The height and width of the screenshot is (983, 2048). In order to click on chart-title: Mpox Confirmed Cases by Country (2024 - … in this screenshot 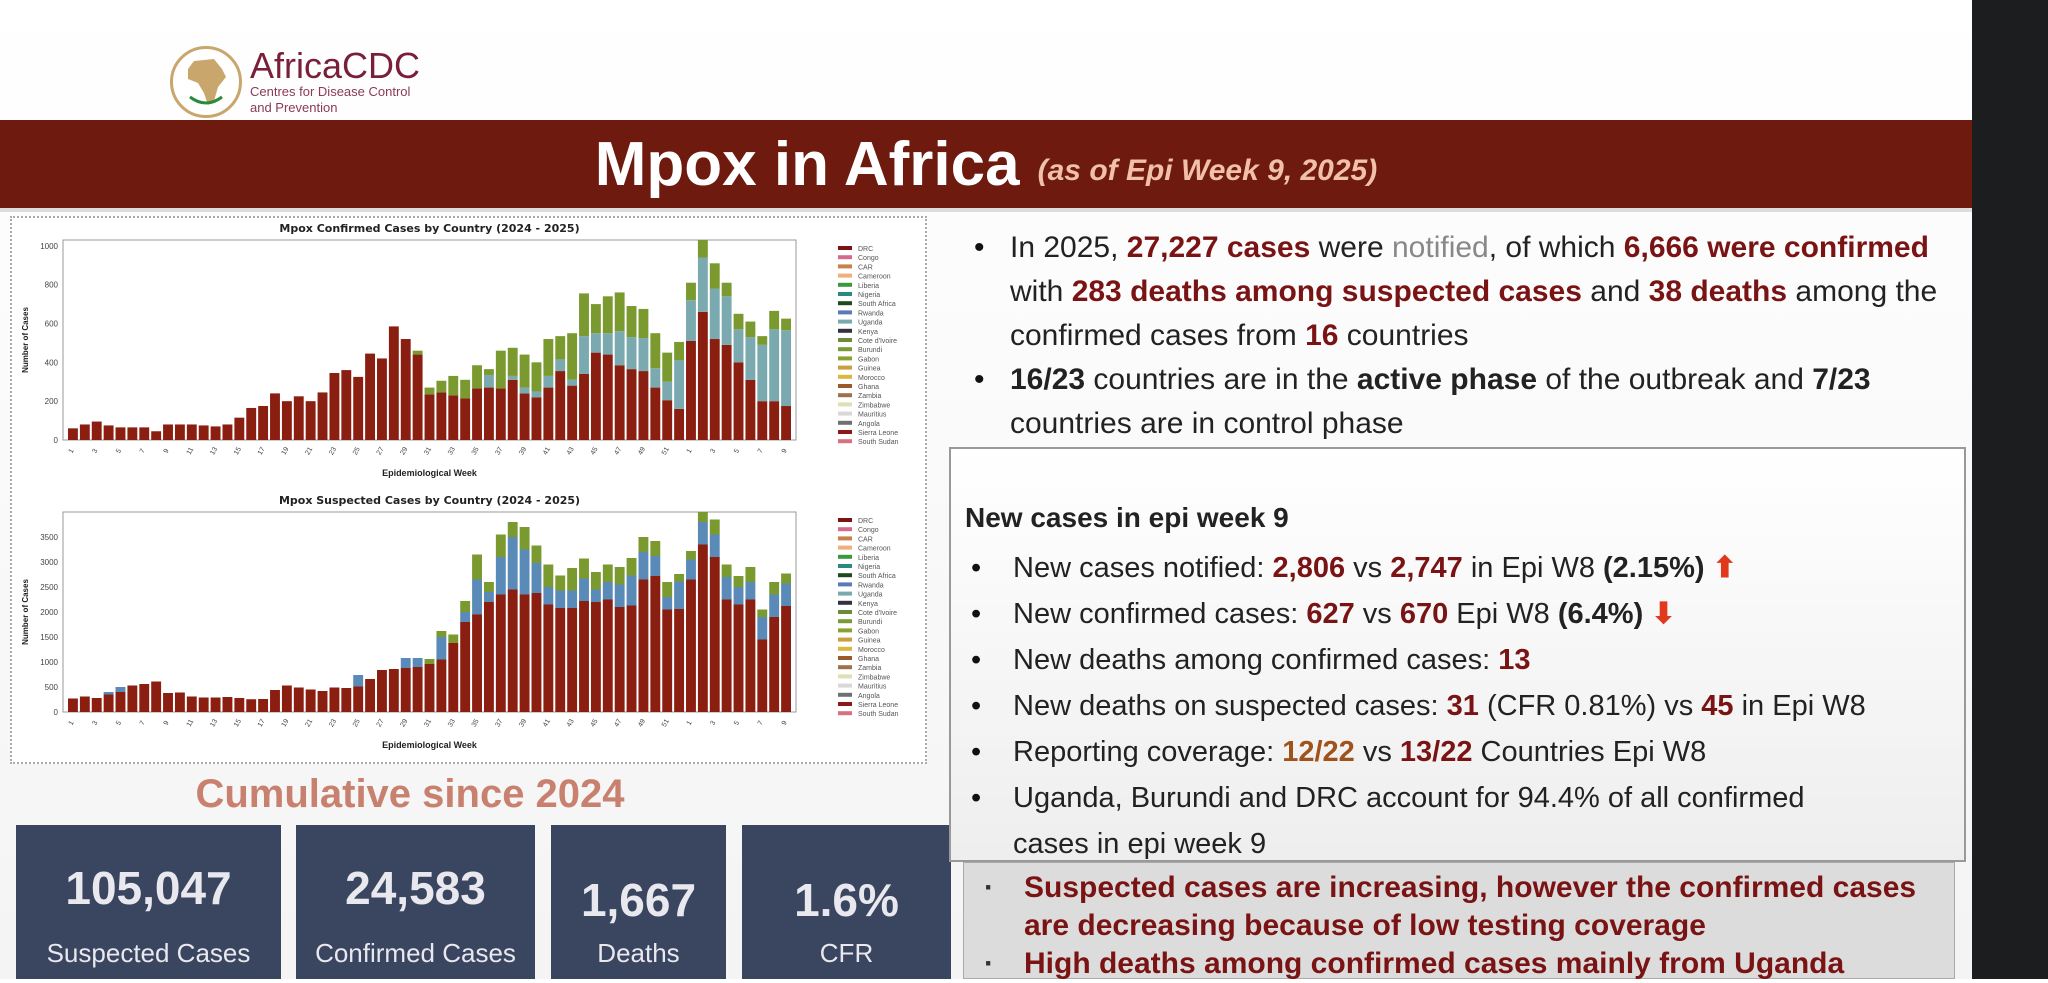, I will do `click(429, 228)`.